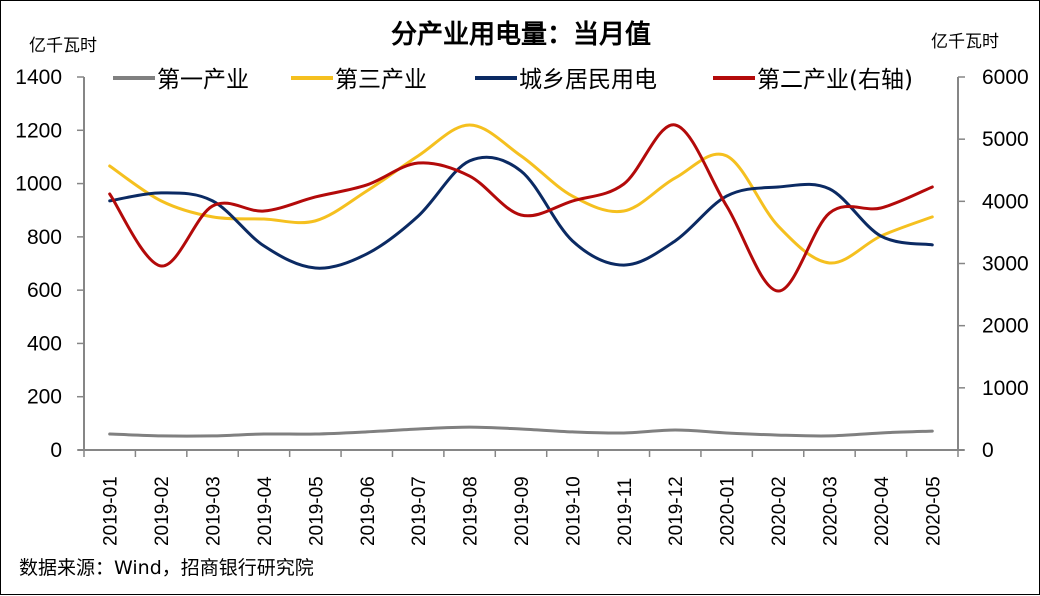  What do you see at coordinates (203, 80) in the screenshot?
I see `legend-label: 第一产业` at bounding box center [203, 80].